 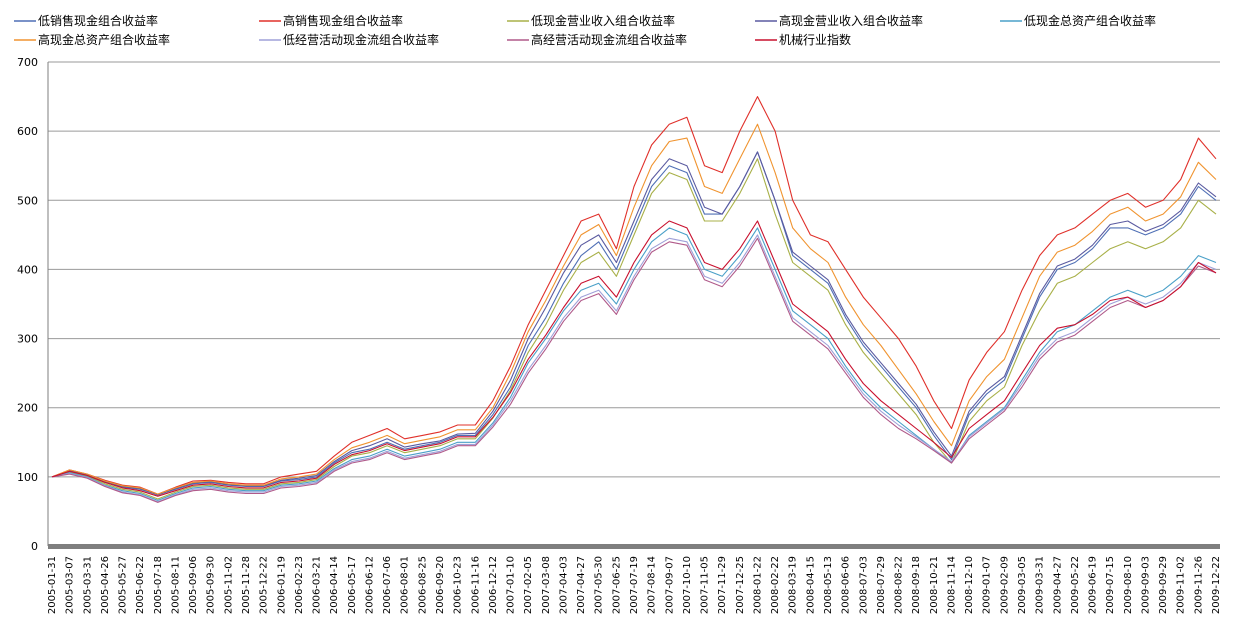 I want to click on x-tick-label: 2005-03-31, so click(x=87, y=585).